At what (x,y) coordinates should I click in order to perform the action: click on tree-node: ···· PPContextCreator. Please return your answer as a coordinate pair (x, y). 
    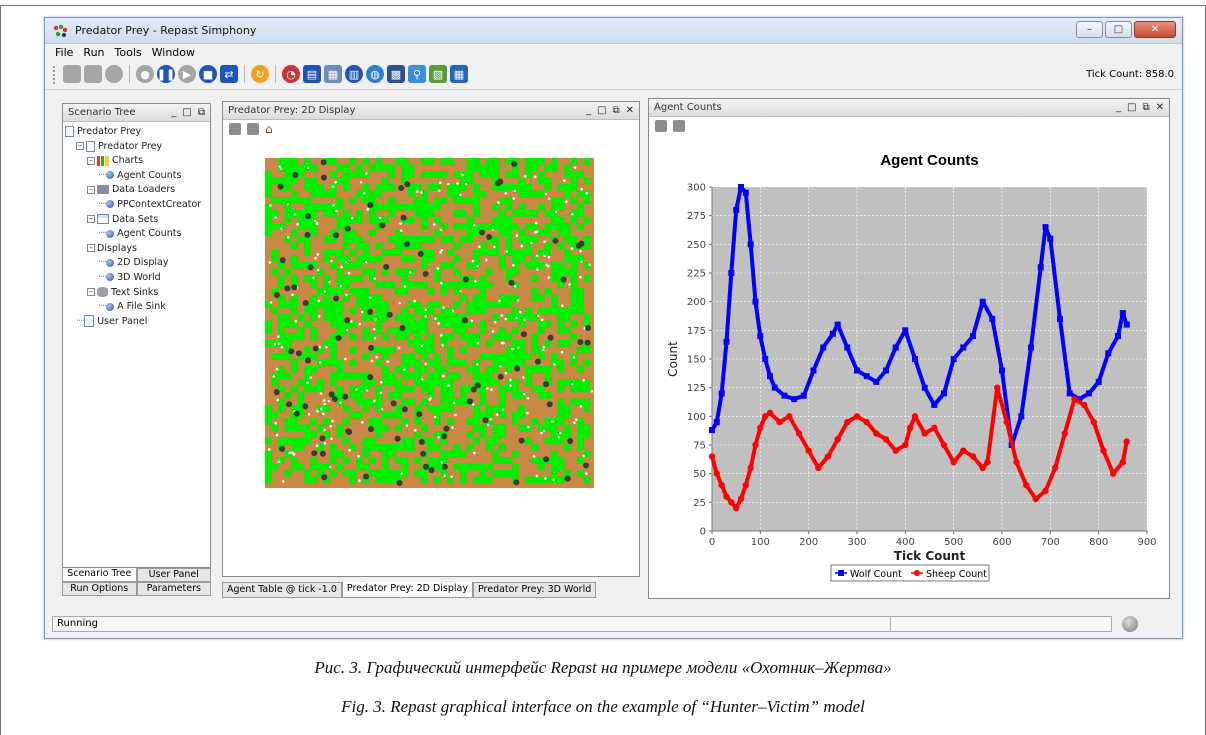
    Looking at the image, I should click on (136, 205).